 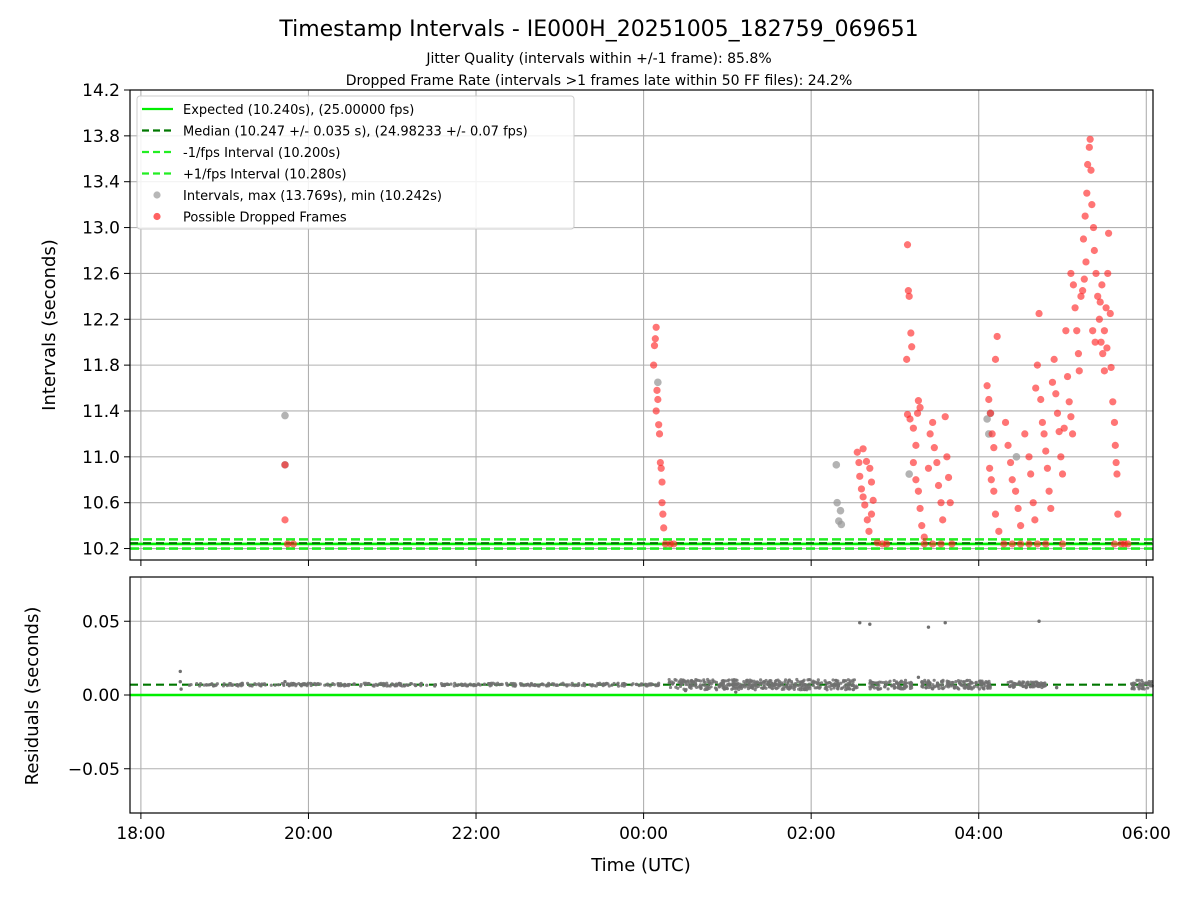 I want to click on intervals-reference-lines, so click(x=641, y=544).